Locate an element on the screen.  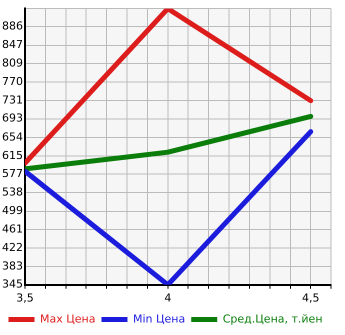
y-tick-label: 886 is located at coordinates (12, 26).